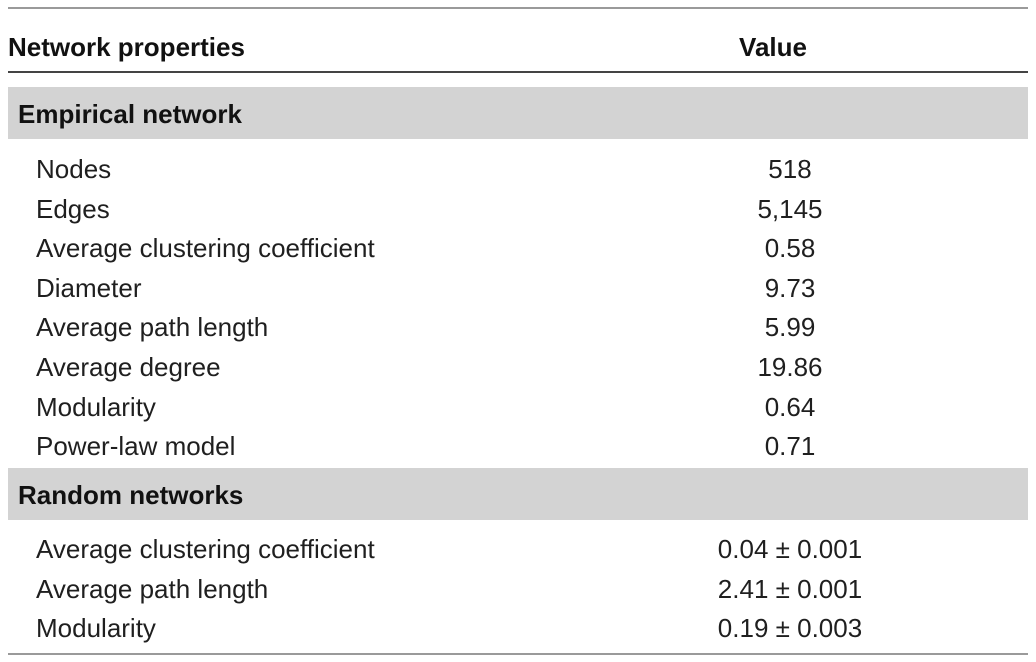 Image resolution: width=1036 pixels, height=662 pixels. Describe the element at coordinates (790, 248) in the screenshot. I see `value-cell: 0.58` at that location.